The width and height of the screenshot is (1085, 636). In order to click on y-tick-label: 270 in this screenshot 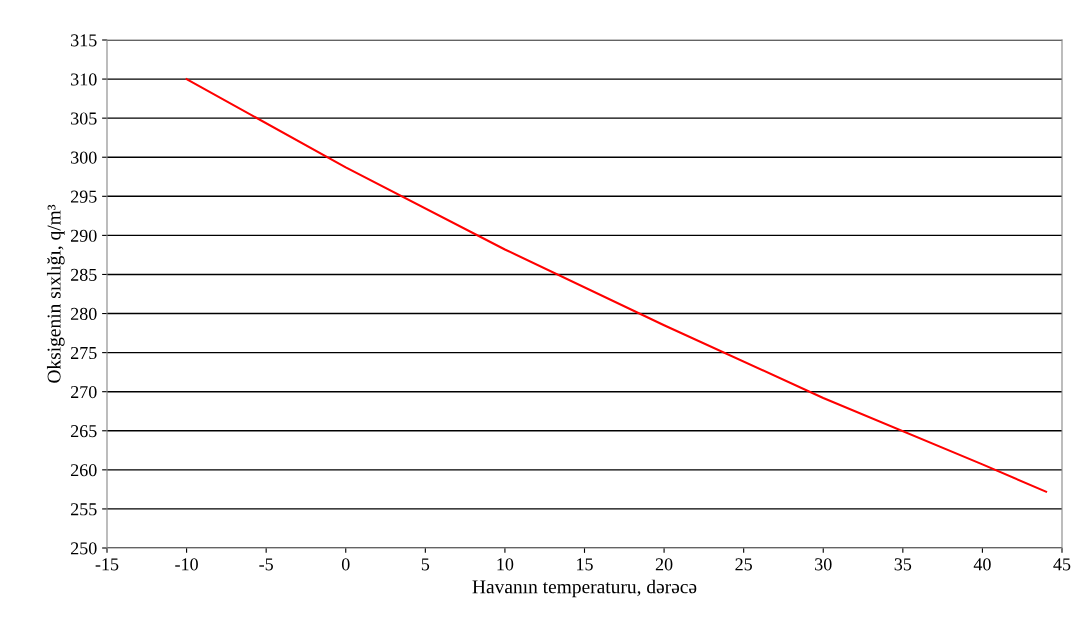, I will do `click(83, 392)`.